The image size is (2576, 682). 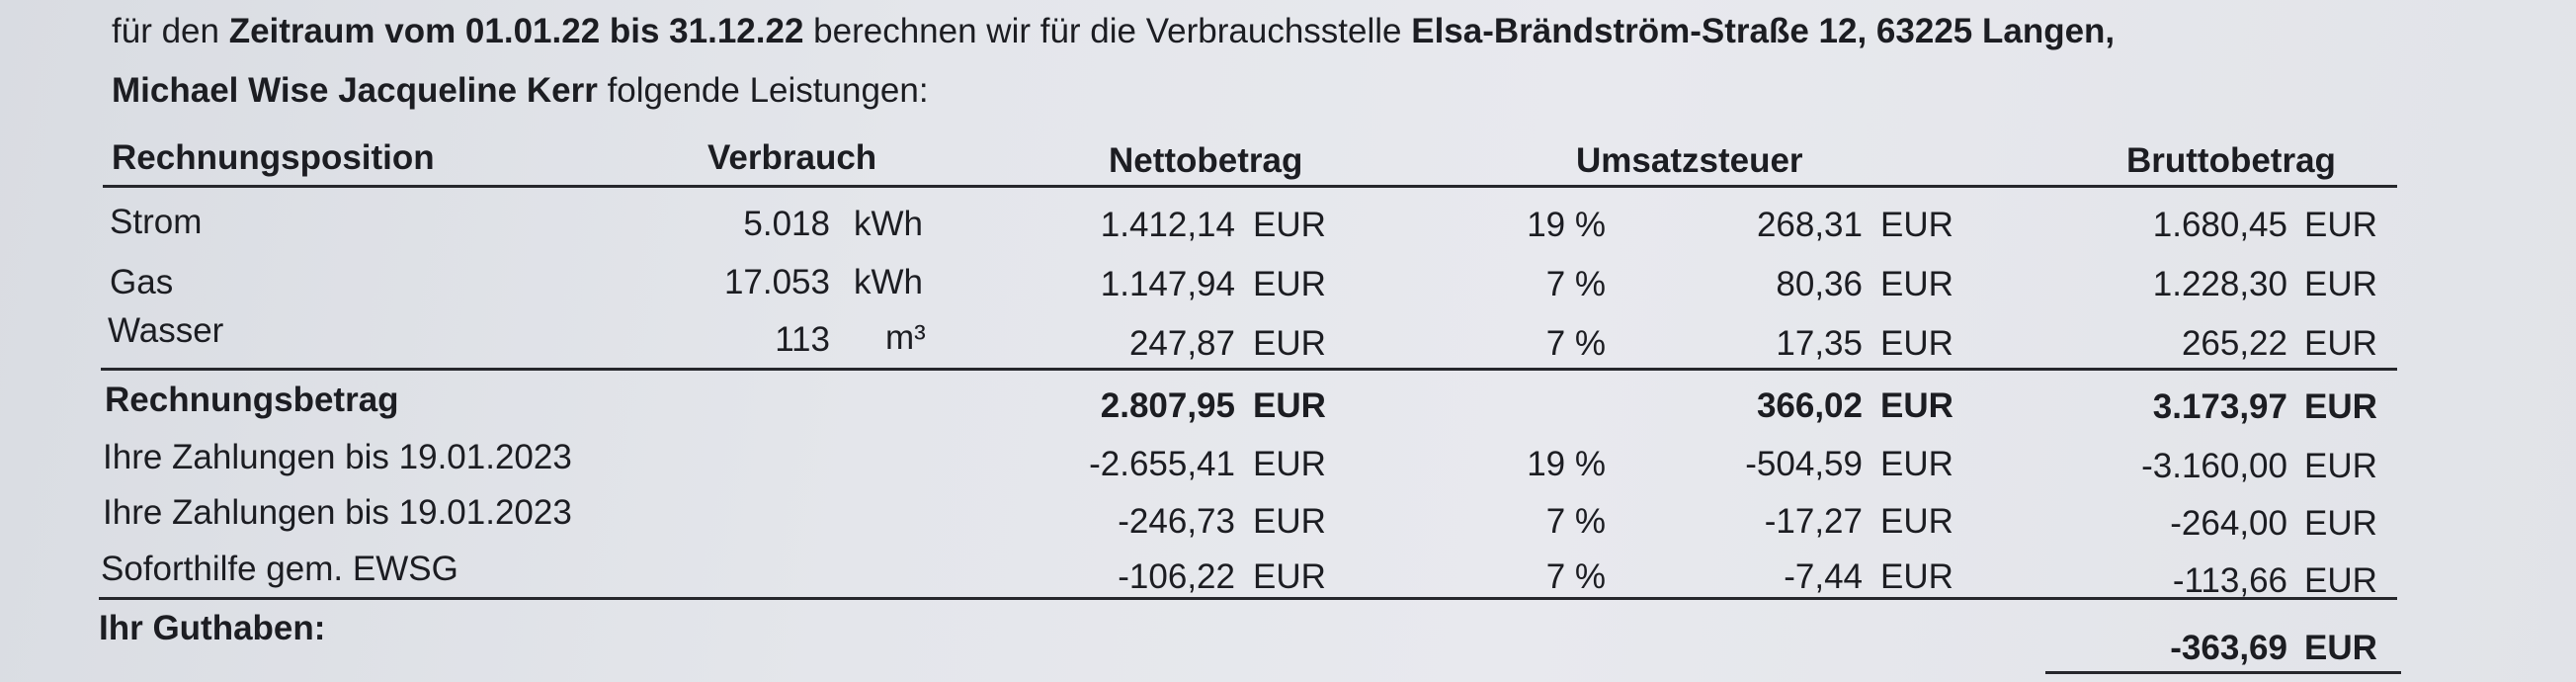 I want to click on payment-vat: -504,59, so click(x=1804, y=464).